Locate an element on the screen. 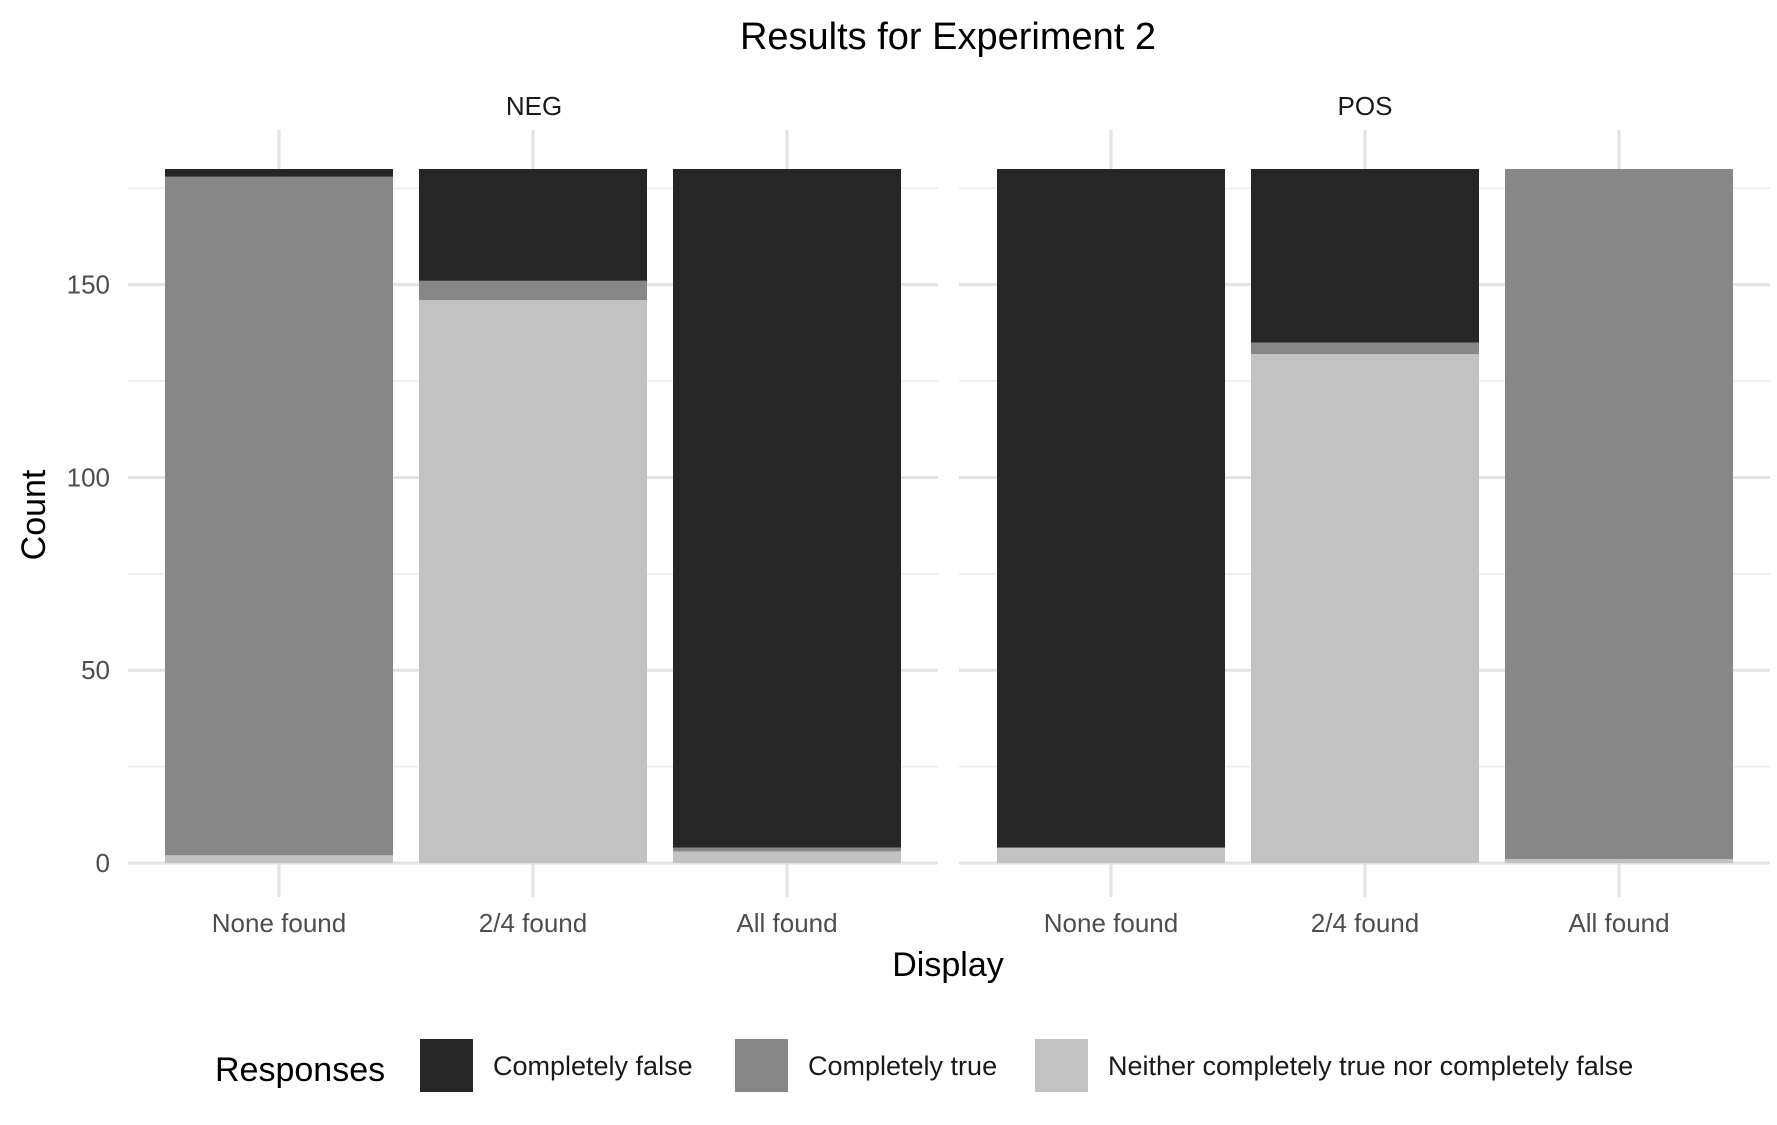 This screenshot has height=1125, width=1777. y-tick-label: 100 is located at coordinates (88, 477).